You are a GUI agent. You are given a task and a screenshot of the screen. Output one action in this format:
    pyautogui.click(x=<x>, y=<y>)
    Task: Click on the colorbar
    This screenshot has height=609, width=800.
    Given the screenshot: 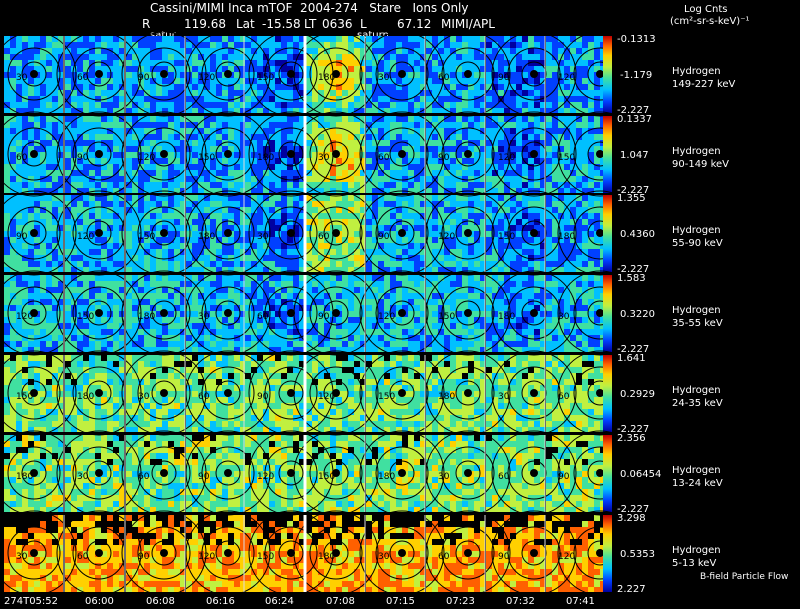 What is the action you would take?
    pyautogui.click(x=607, y=393)
    